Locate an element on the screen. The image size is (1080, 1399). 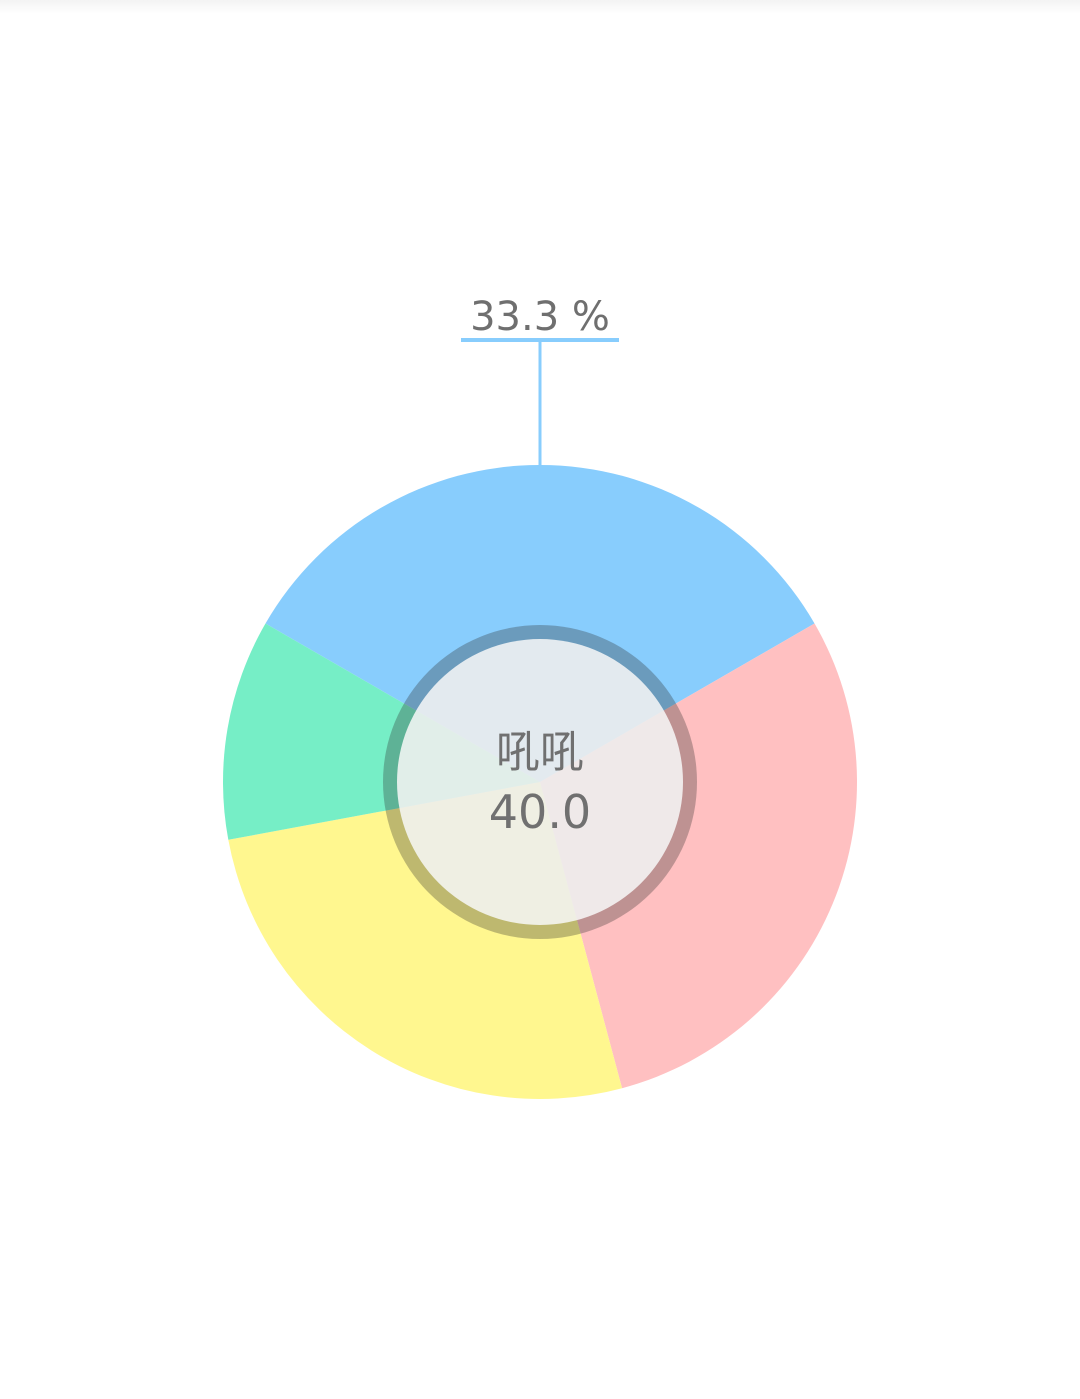
slice-percent-label: 33.3 % is located at coordinates (540, 317).